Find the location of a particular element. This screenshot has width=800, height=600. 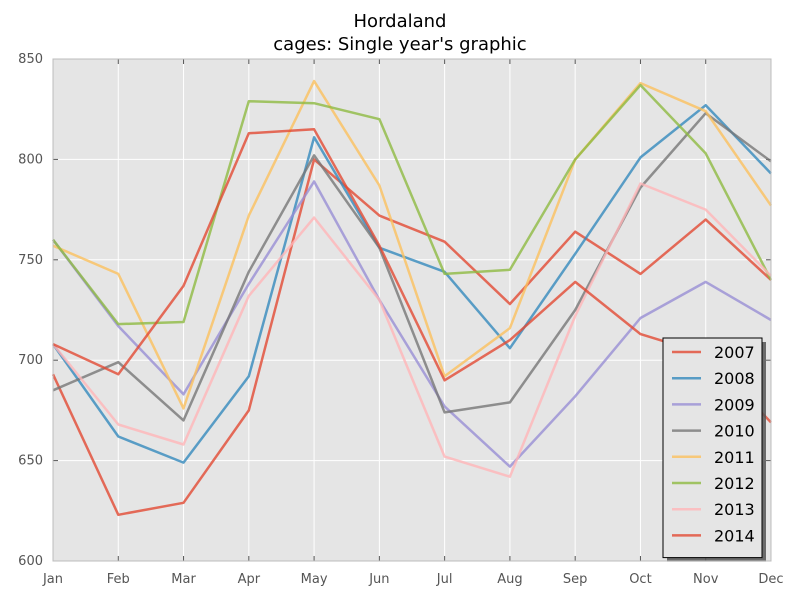

chart-subtitle: cages: Single year's graphic is located at coordinates (400, 44).